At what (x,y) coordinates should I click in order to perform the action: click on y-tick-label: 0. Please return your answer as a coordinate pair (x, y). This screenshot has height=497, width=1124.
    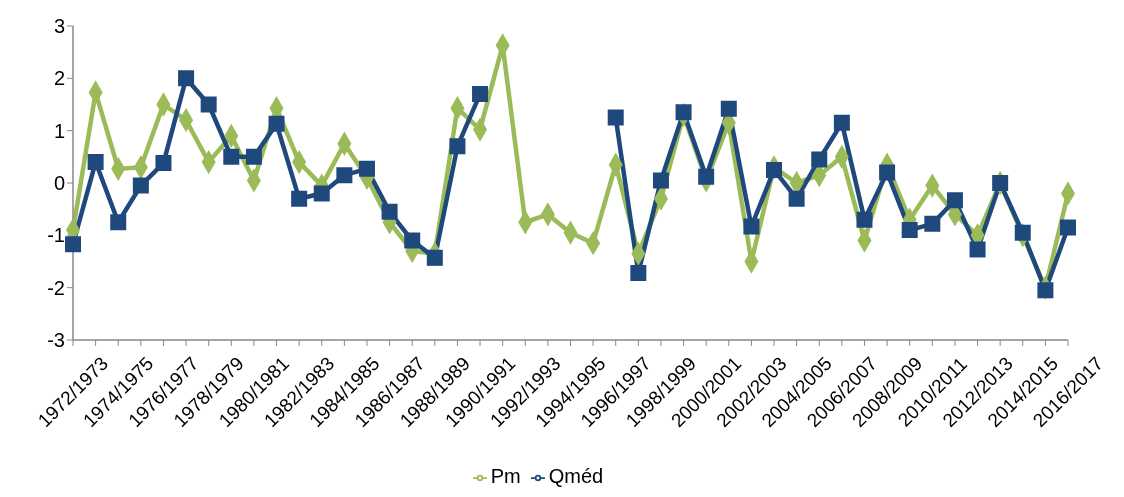
    Looking at the image, I should click on (59, 183).